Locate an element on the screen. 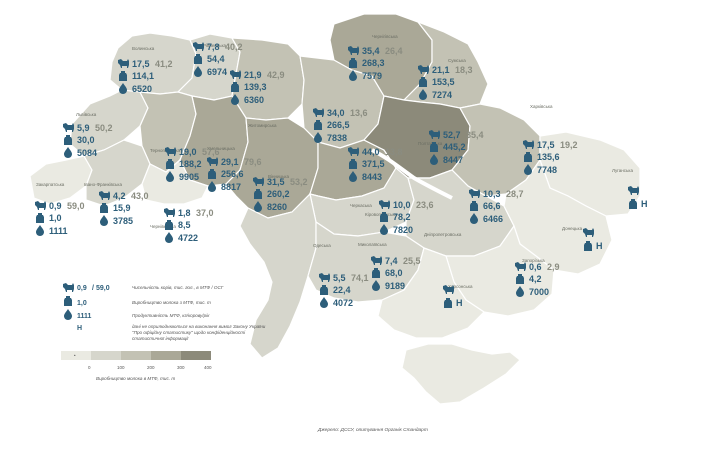 This screenshot has height=455, width=723. milk-value: 114,1 is located at coordinates (143, 76).